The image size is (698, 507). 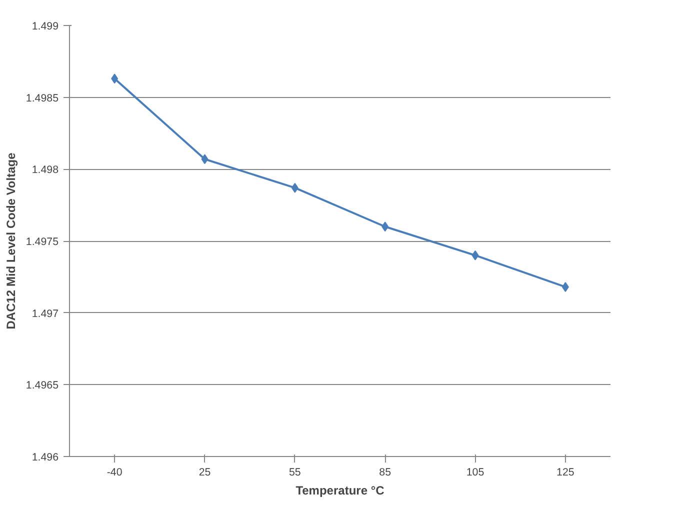 I want to click on x-tick-label: 85, so click(x=385, y=472).